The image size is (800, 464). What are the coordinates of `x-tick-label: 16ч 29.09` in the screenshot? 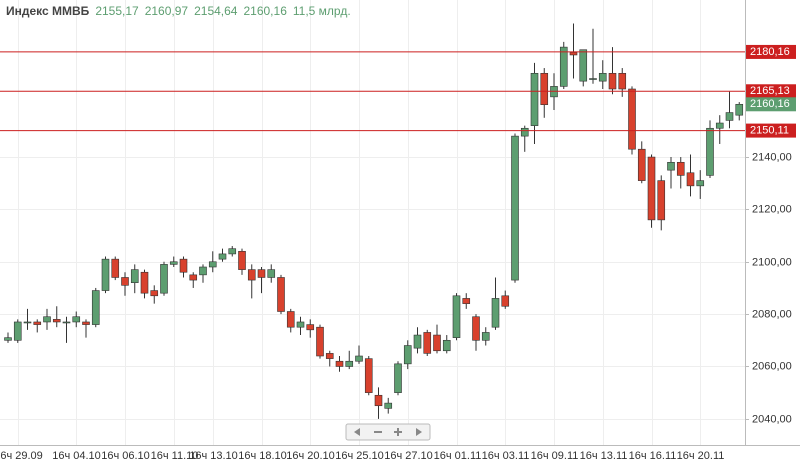 It's located at (21, 456).